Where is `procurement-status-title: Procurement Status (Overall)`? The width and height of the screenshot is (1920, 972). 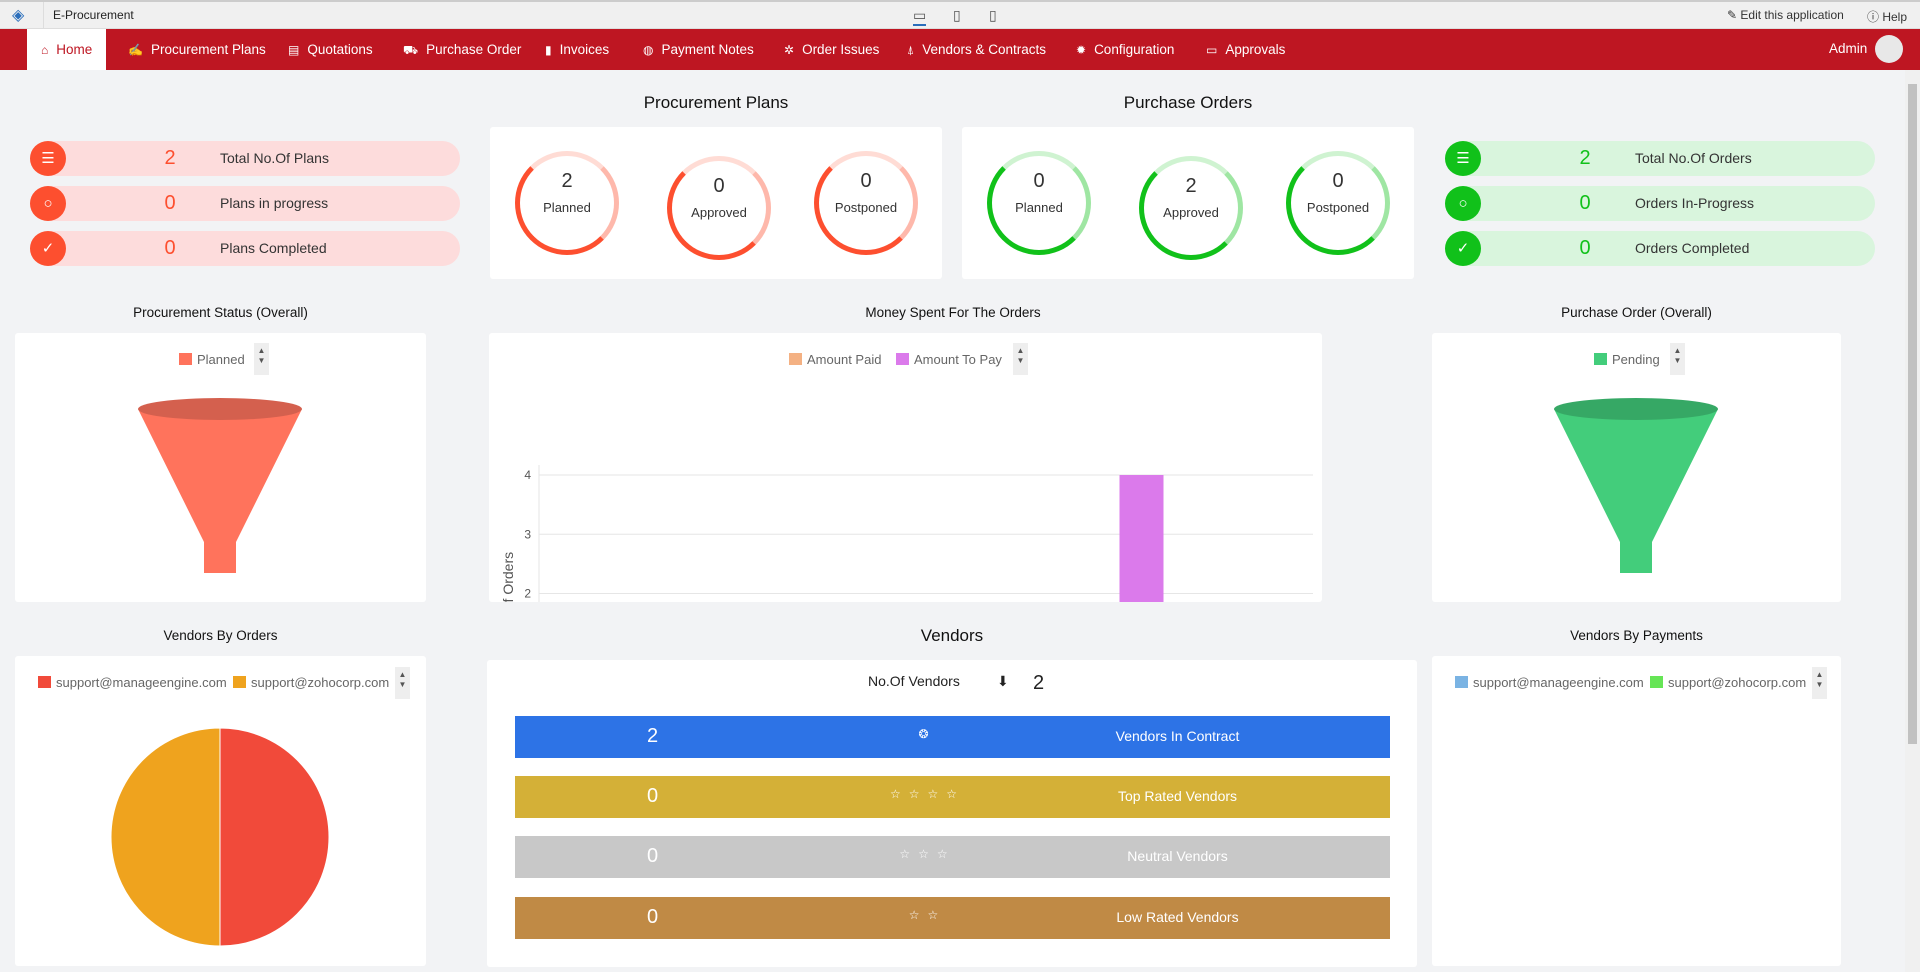
procurement-status-title: Procurement Status (Overall) is located at coordinates (220, 312).